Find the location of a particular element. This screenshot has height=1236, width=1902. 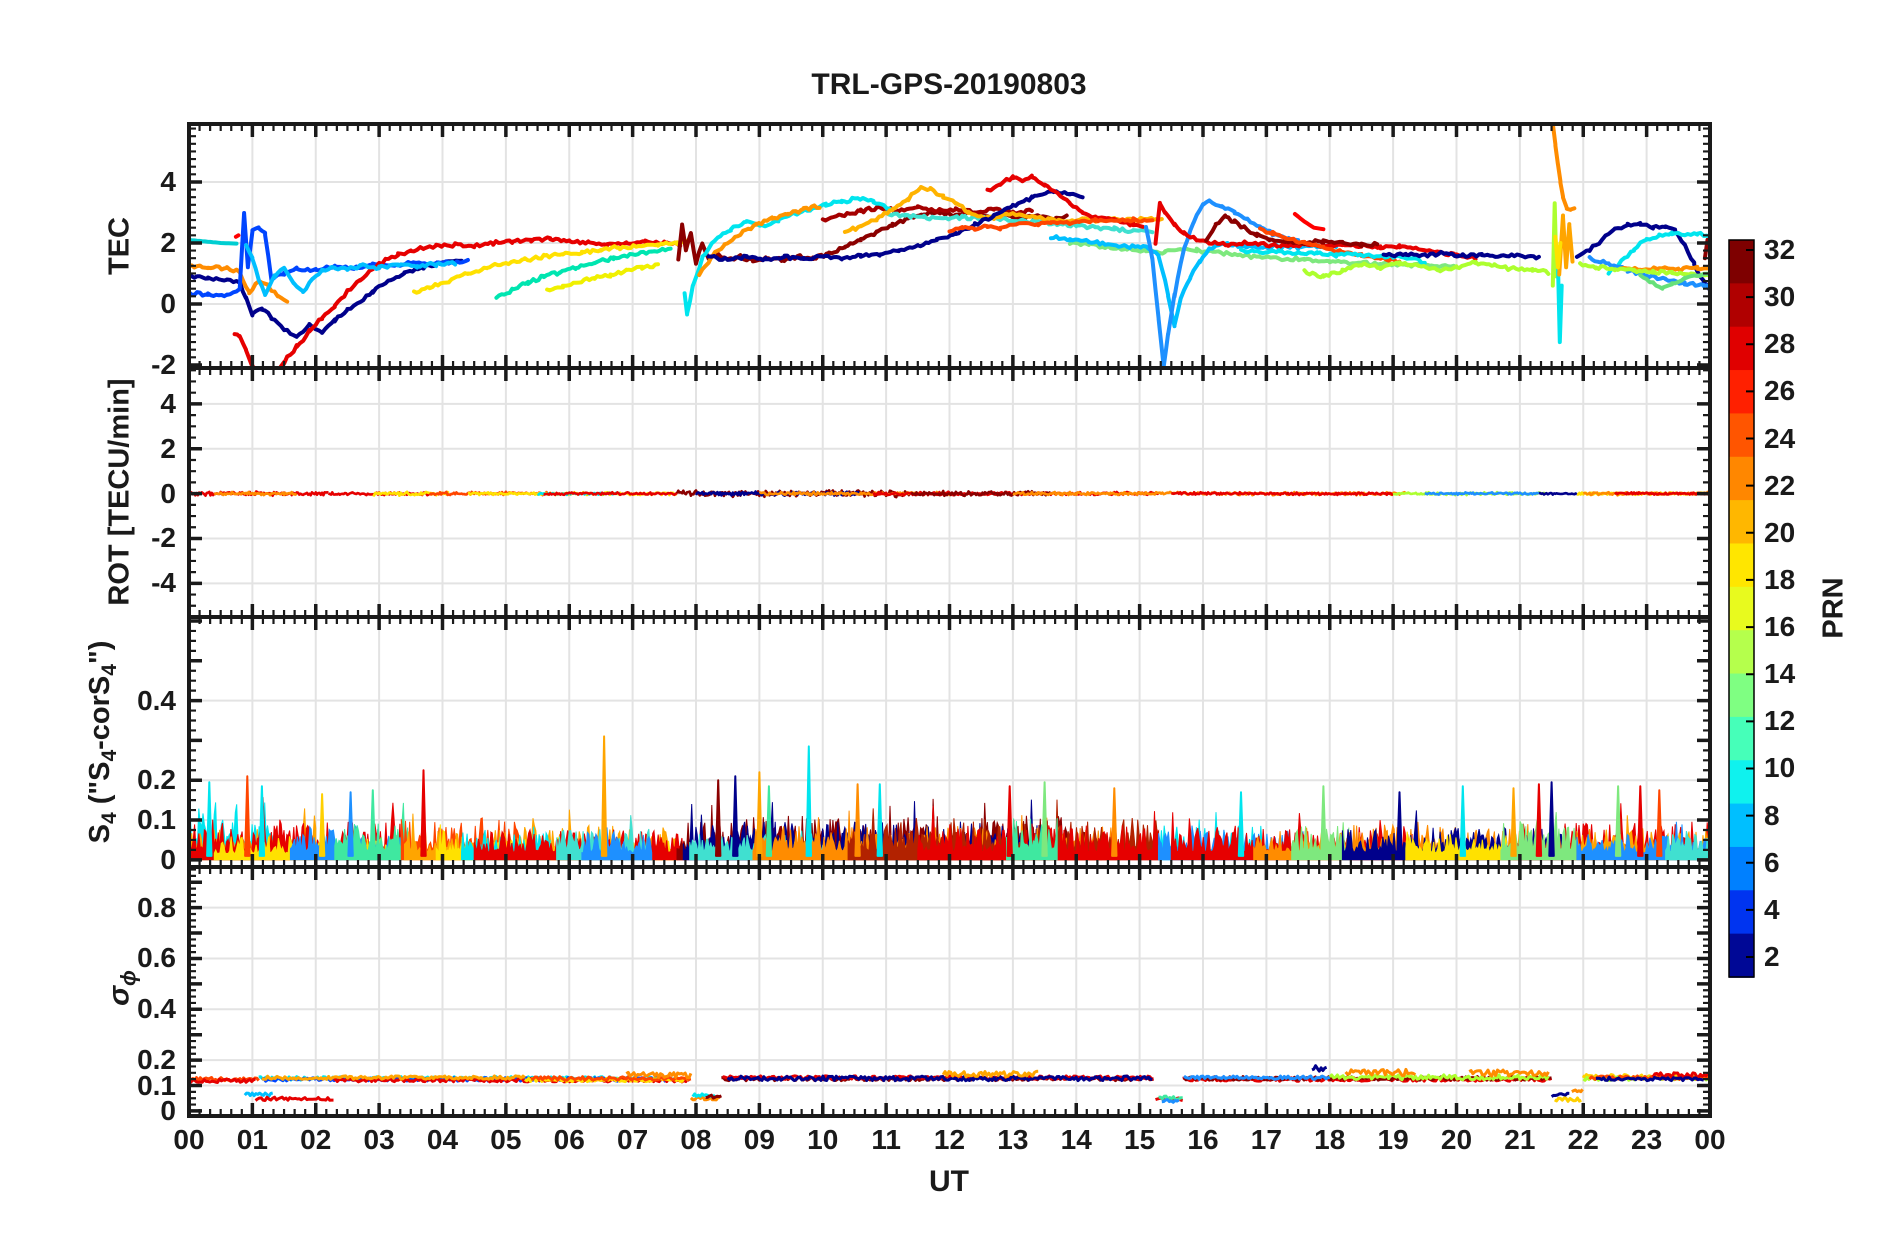

y-tick-label-ROT: -4 is located at coordinates (163, 583).